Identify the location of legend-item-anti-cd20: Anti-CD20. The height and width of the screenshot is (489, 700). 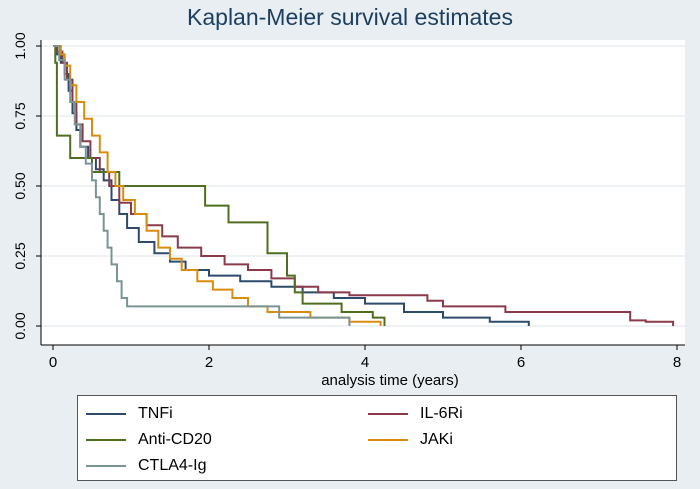
(149, 440).